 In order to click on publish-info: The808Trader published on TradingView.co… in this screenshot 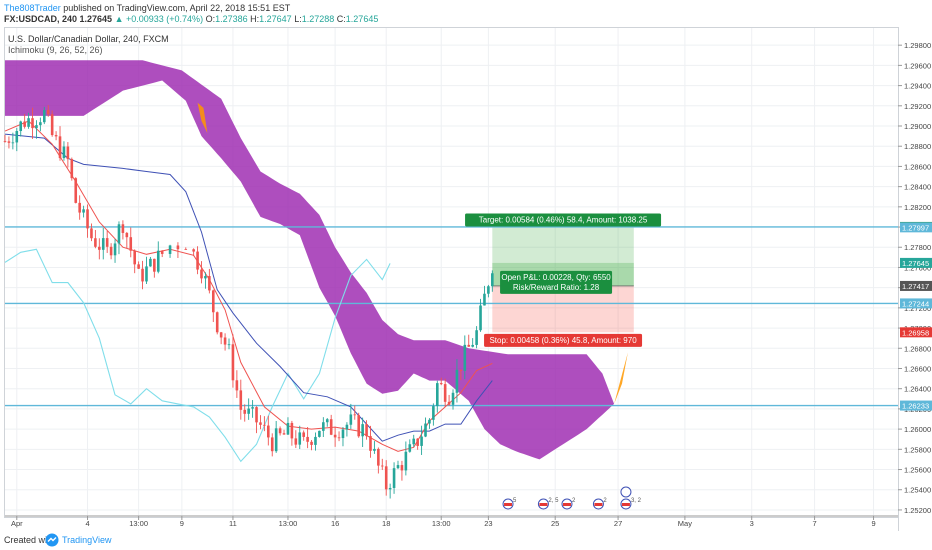, I will do `click(147, 8)`.